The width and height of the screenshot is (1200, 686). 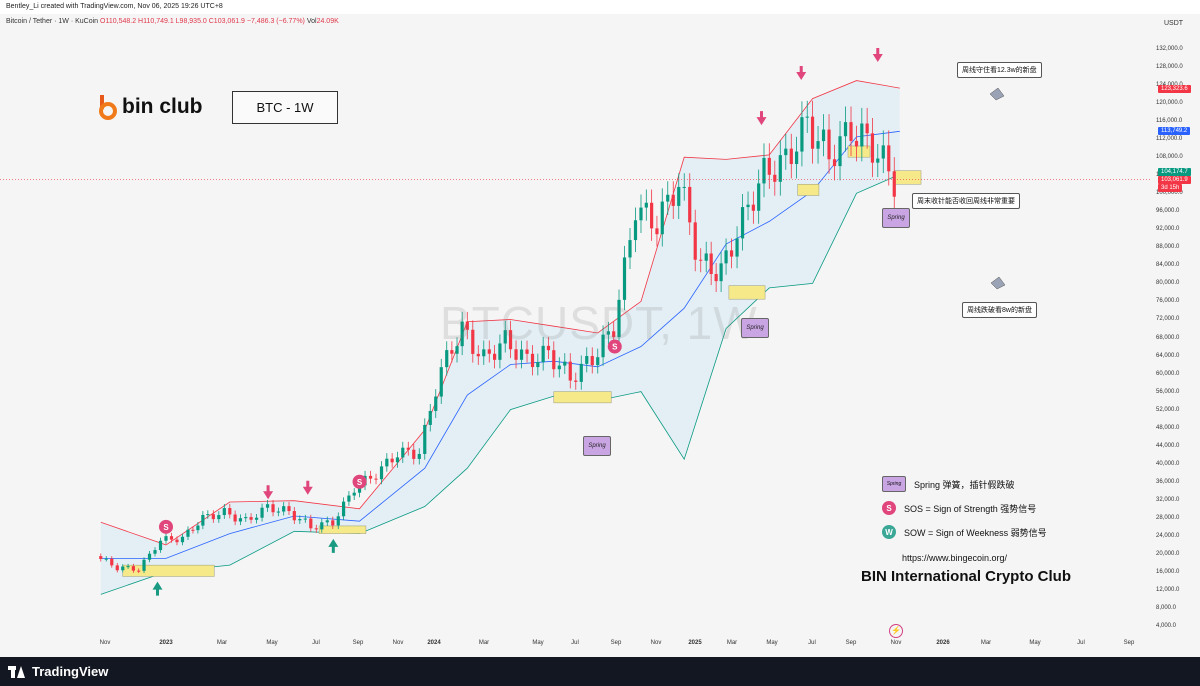 I want to click on y-tick-label: 116,000.0, so click(x=1169, y=121).